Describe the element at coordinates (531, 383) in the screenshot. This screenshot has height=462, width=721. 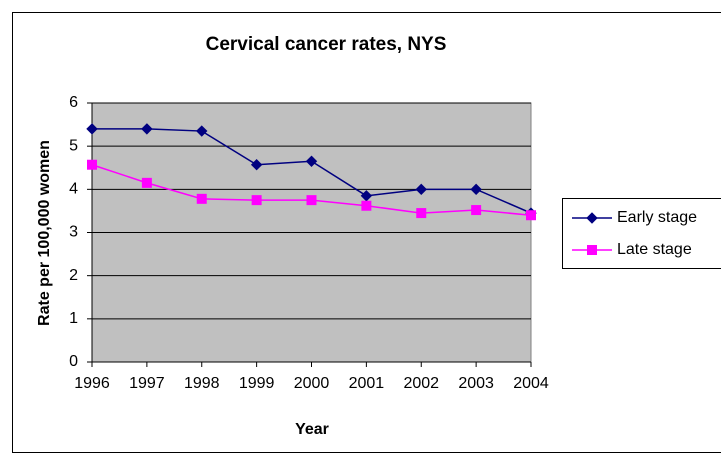
I see `x-tick-label: 2004` at that location.